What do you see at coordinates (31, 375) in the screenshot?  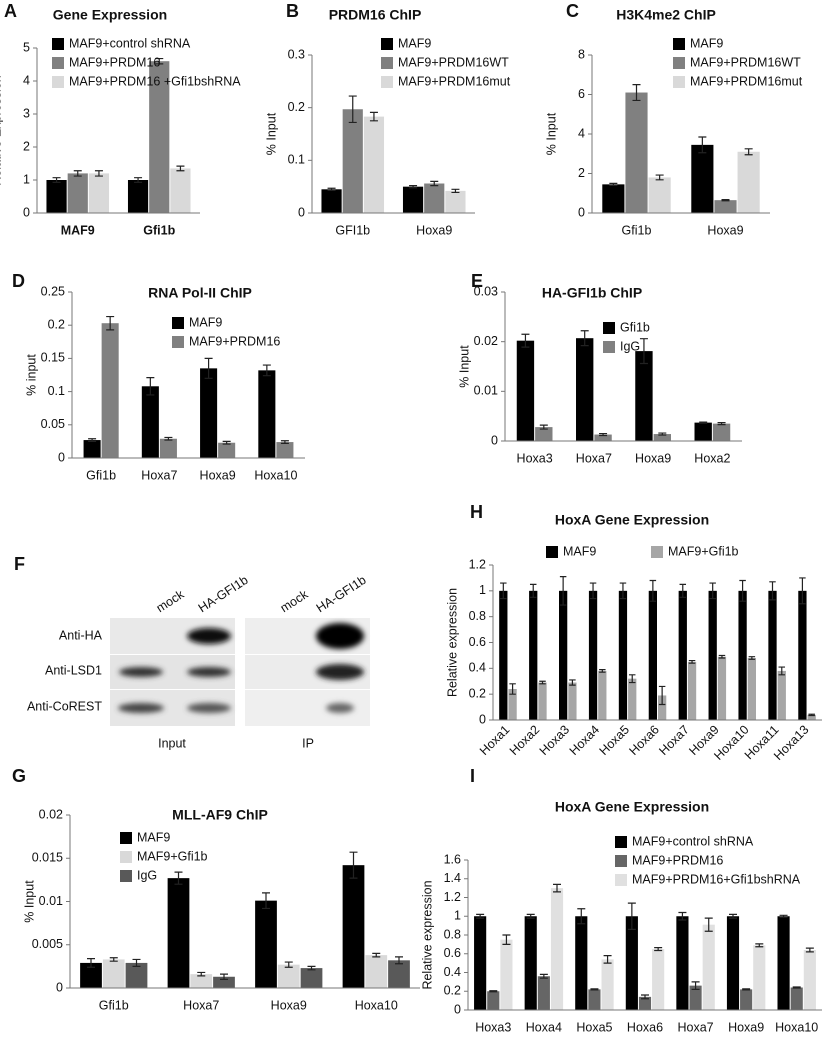 I see `y-axis-label: % input` at bounding box center [31, 375].